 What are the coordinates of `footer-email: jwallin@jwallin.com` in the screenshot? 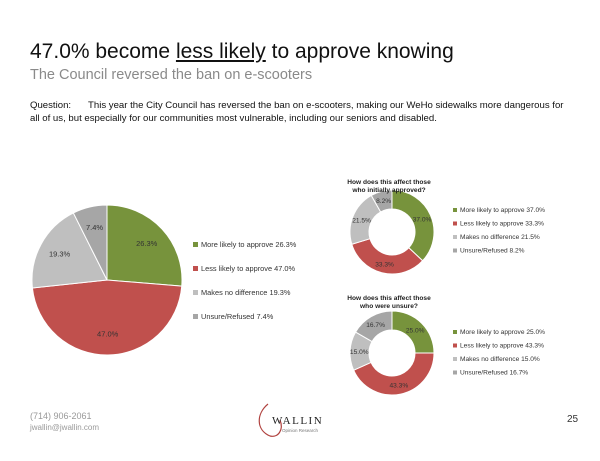 It's located at (65, 427).